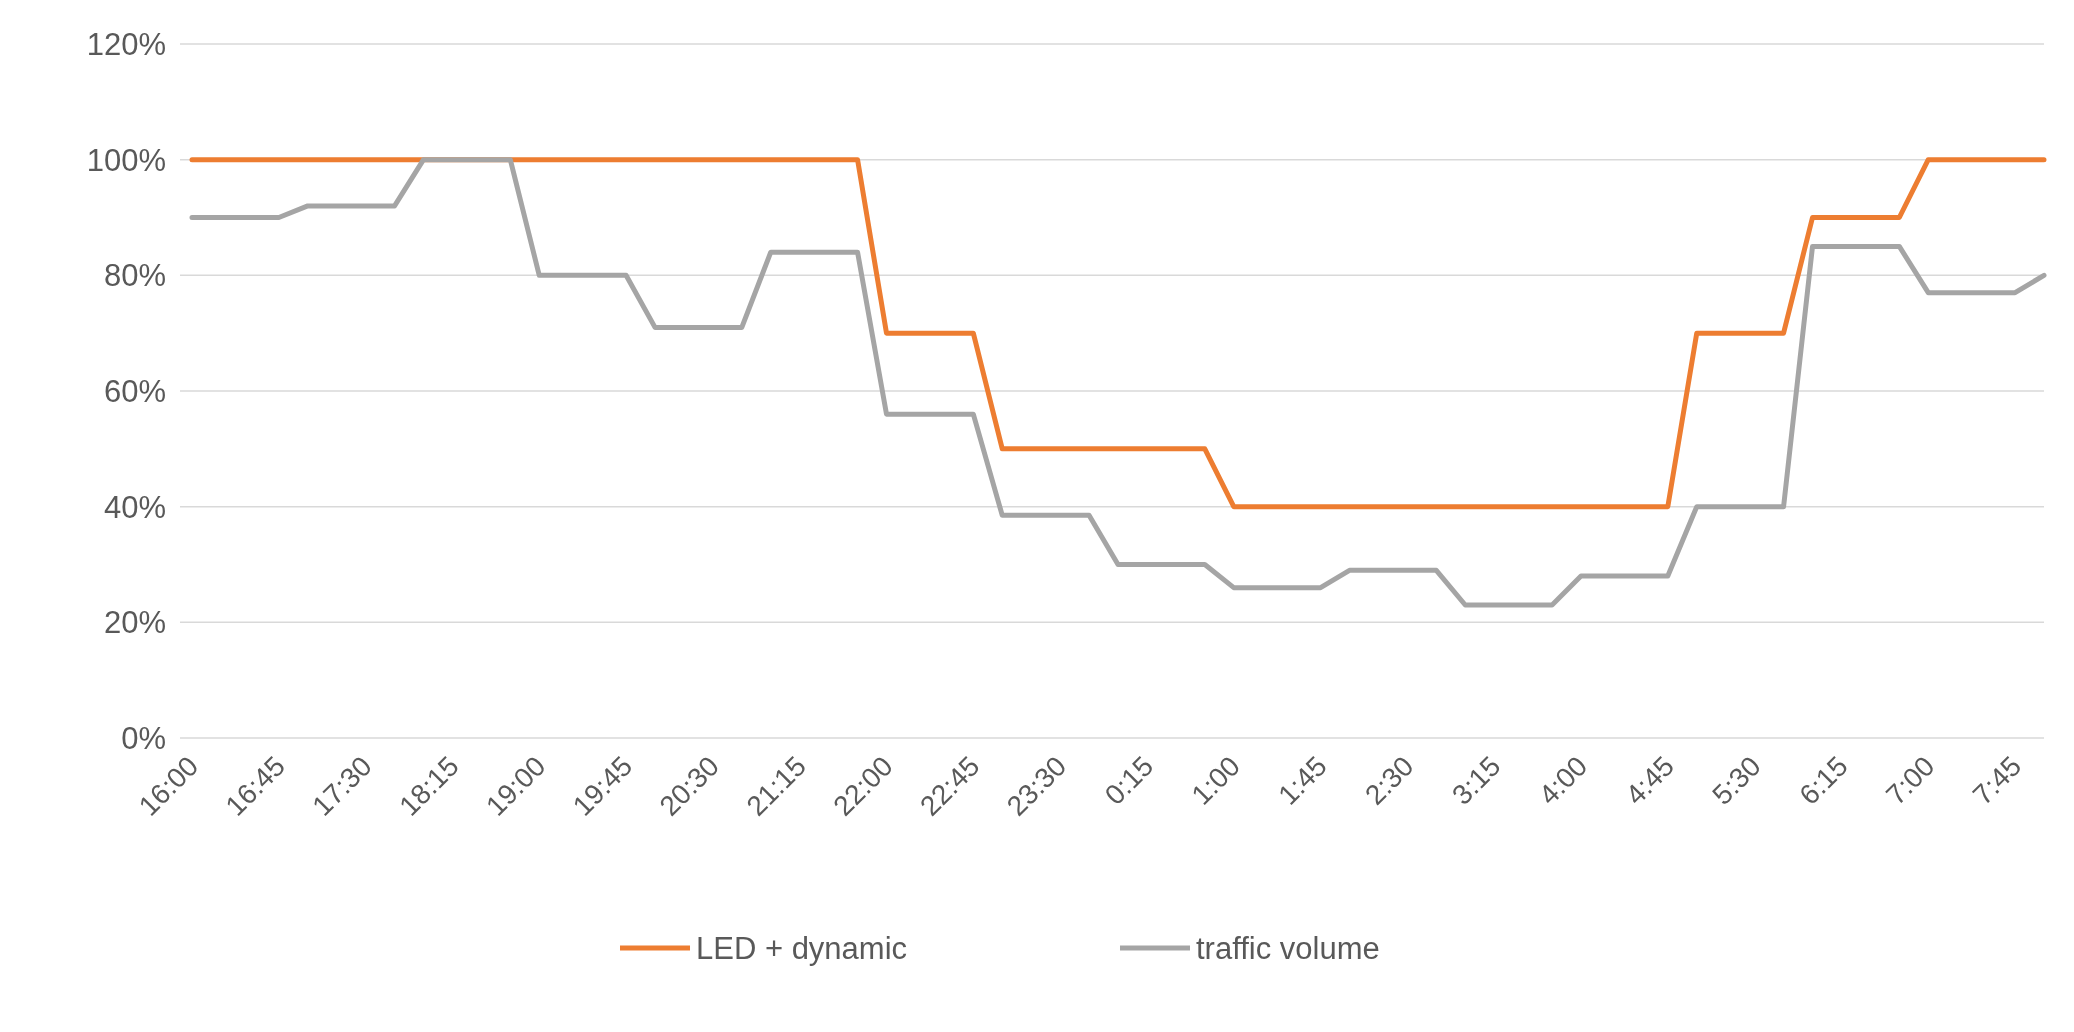  Describe the element at coordinates (143, 738) in the screenshot. I see `y-tick-label: 0%` at that location.